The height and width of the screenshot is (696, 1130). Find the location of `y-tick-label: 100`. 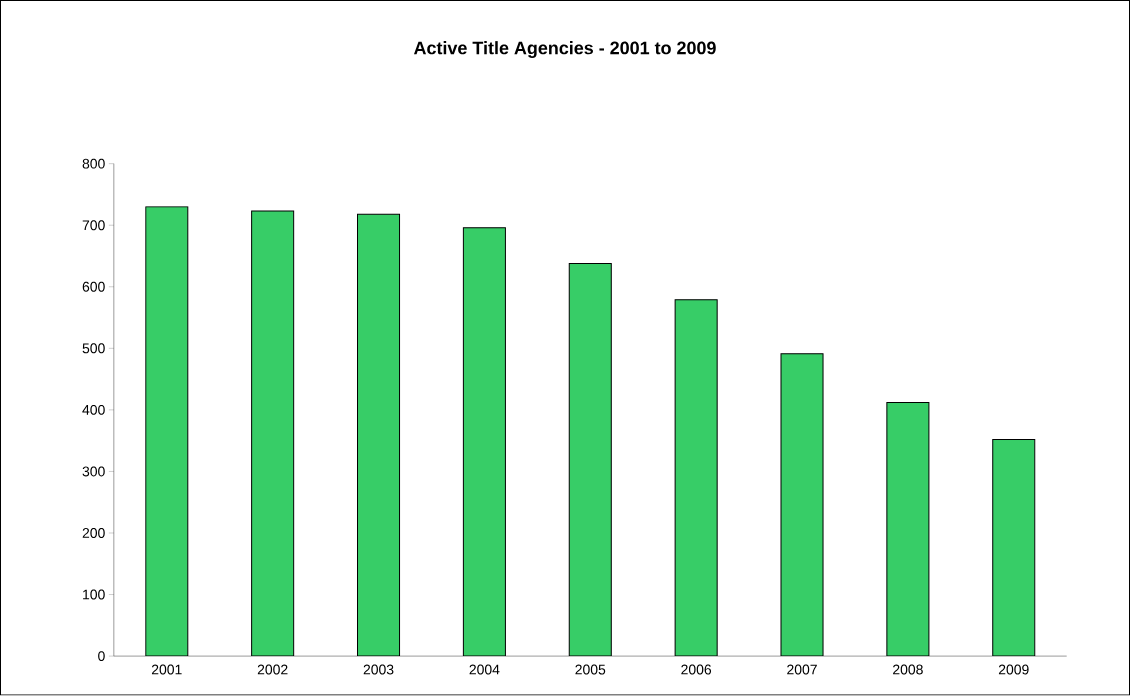

y-tick-label: 100 is located at coordinates (94, 594).